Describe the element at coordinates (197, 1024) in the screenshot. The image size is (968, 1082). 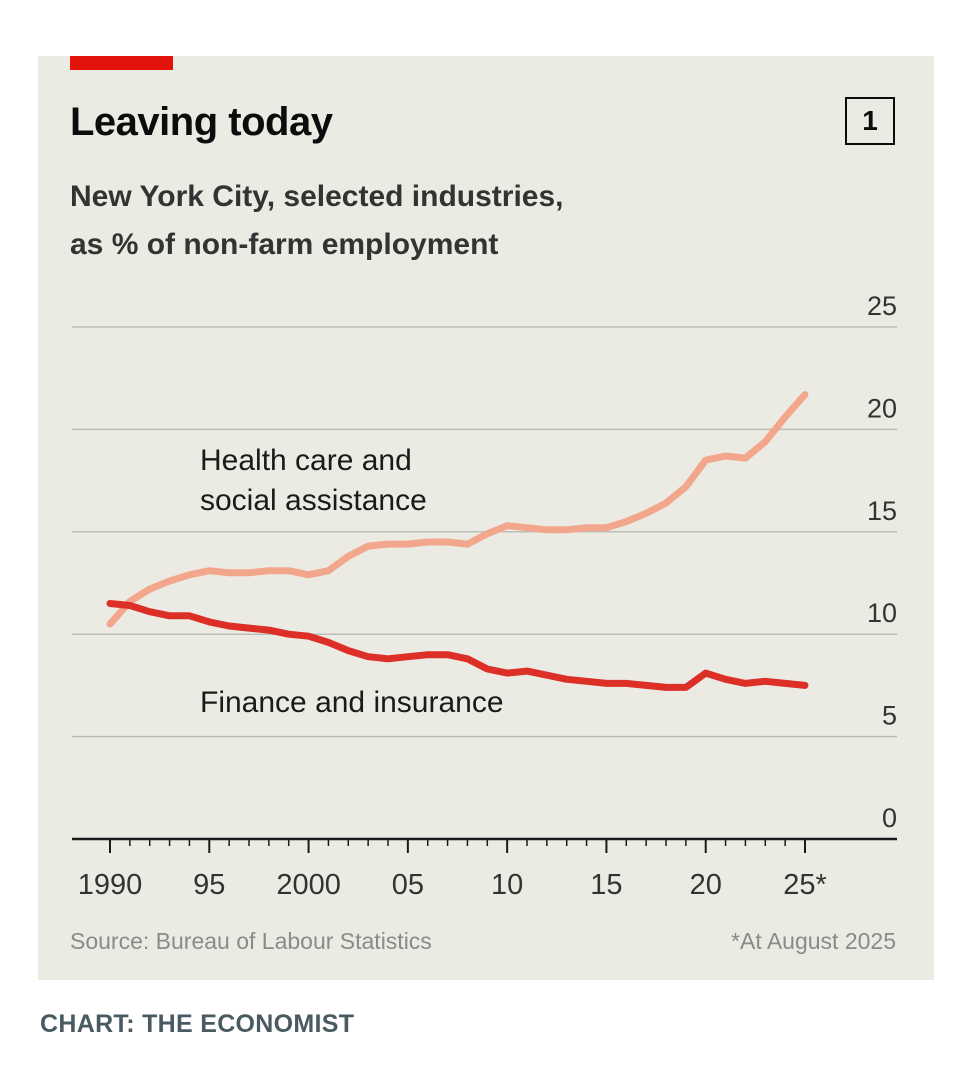
I see `chart-credit: CHART: THE ECONOMIST` at that location.